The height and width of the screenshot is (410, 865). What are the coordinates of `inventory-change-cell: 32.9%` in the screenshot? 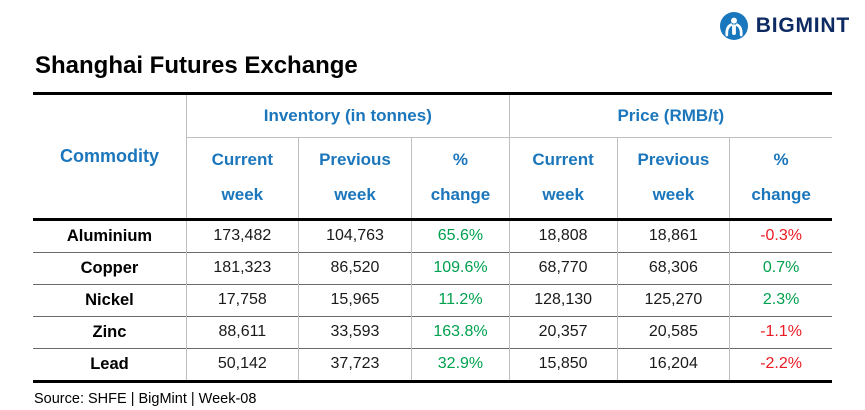 It's located at (460, 364).